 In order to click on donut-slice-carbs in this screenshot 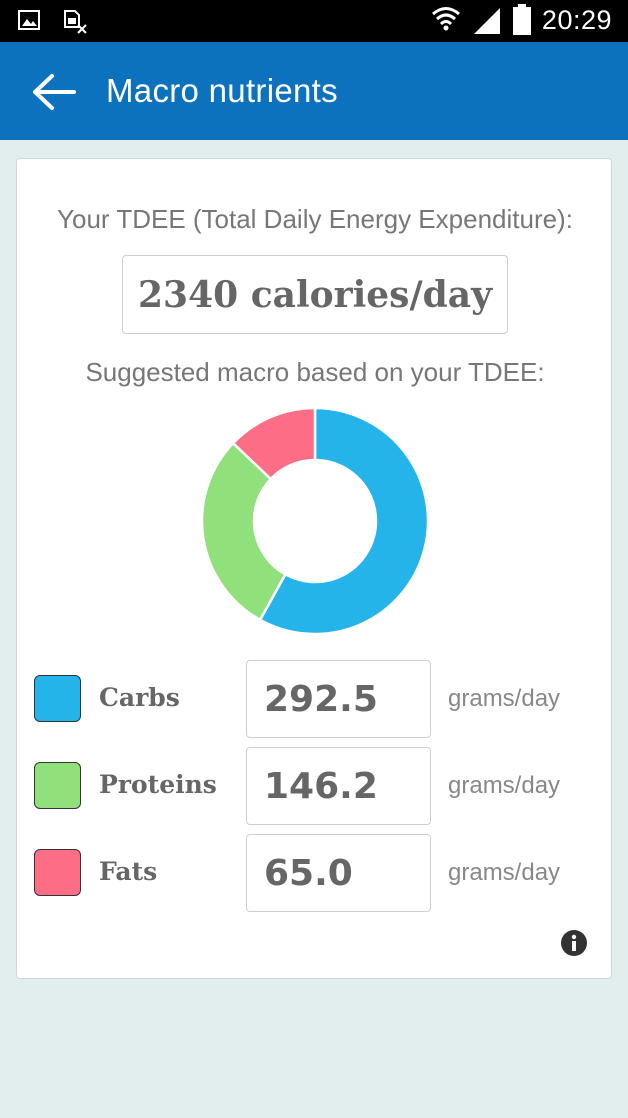, I will do `click(343, 521)`.